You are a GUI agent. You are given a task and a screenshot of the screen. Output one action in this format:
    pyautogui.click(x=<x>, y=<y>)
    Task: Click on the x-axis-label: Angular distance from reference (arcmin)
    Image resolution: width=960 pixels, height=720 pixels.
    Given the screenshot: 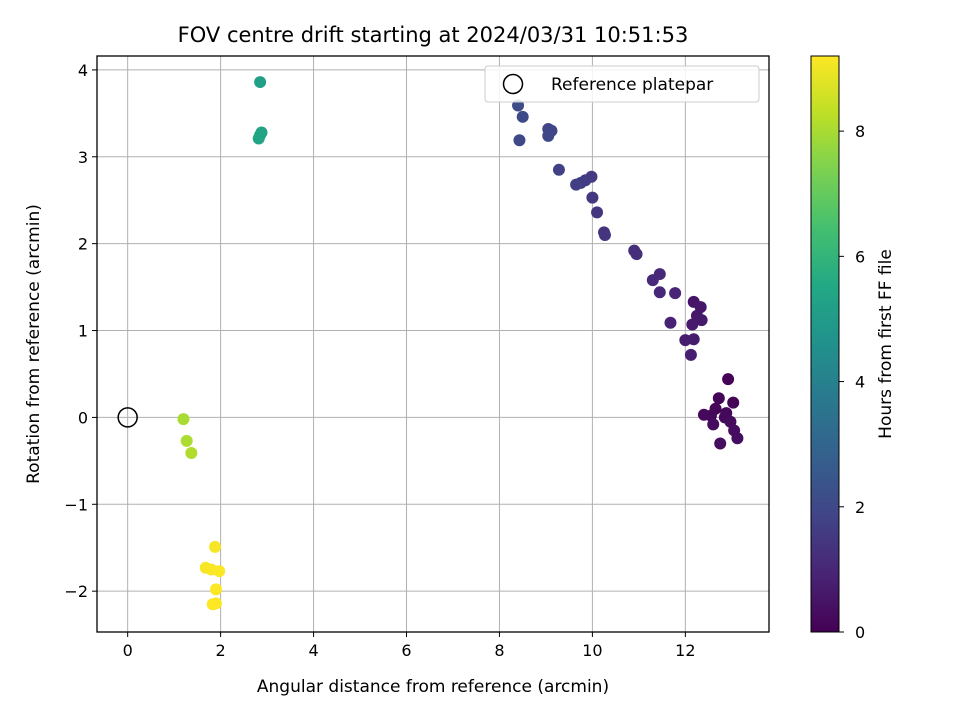 What is the action you would take?
    pyautogui.click(x=433, y=687)
    